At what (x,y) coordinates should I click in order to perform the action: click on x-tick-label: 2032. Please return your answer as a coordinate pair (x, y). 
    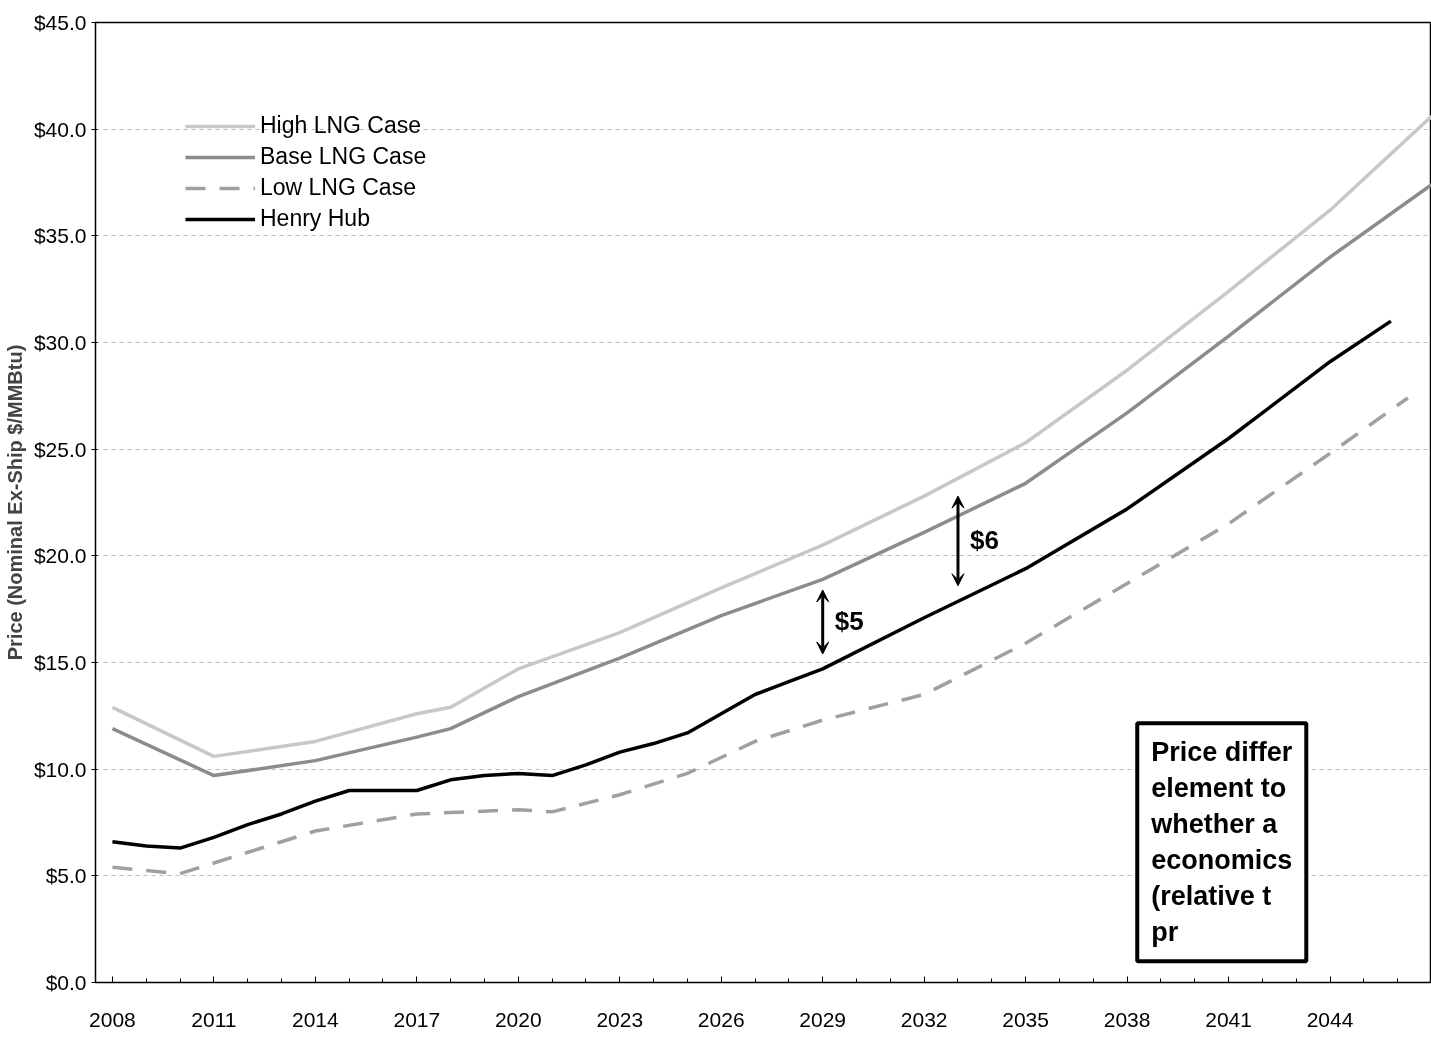
    Looking at the image, I should click on (924, 1019).